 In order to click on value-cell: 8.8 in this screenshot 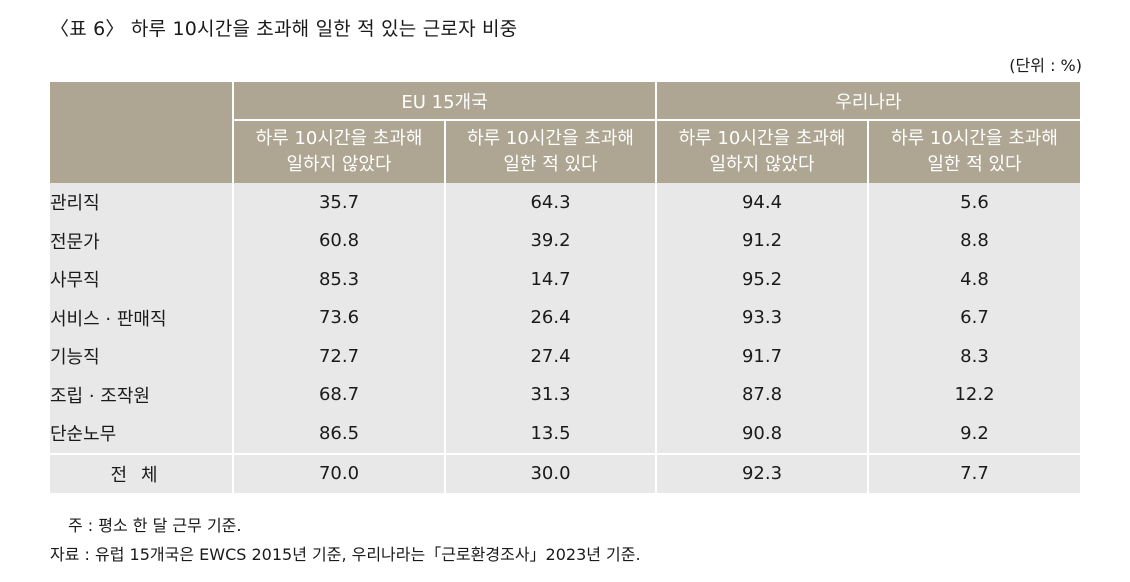, I will do `click(973, 240)`.